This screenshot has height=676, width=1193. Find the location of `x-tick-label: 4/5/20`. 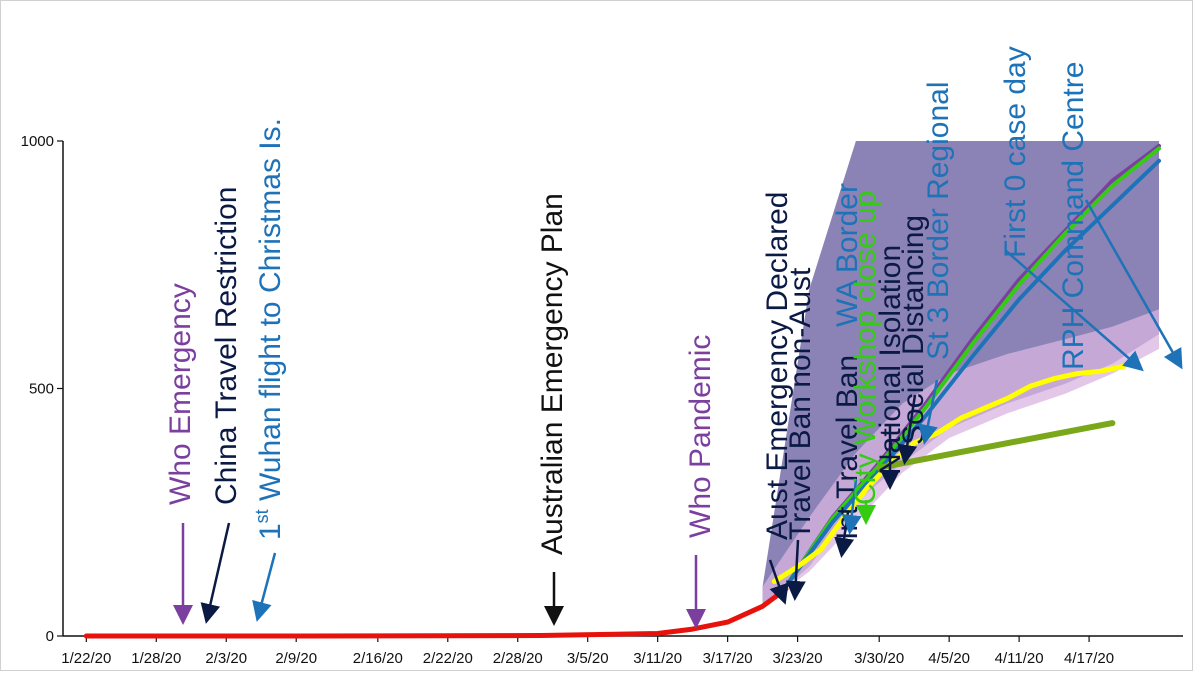

x-tick-label: 4/5/20 is located at coordinates (949, 658).